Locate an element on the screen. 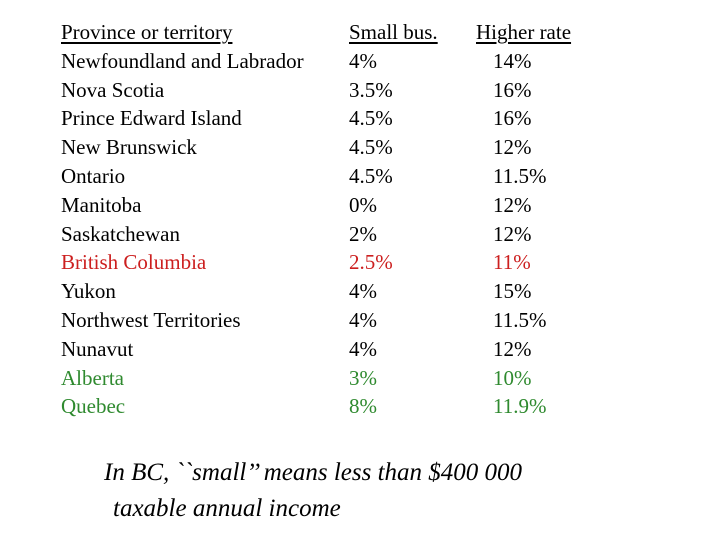  province-name: Newfoundland and Labrador is located at coordinates (182, 60).